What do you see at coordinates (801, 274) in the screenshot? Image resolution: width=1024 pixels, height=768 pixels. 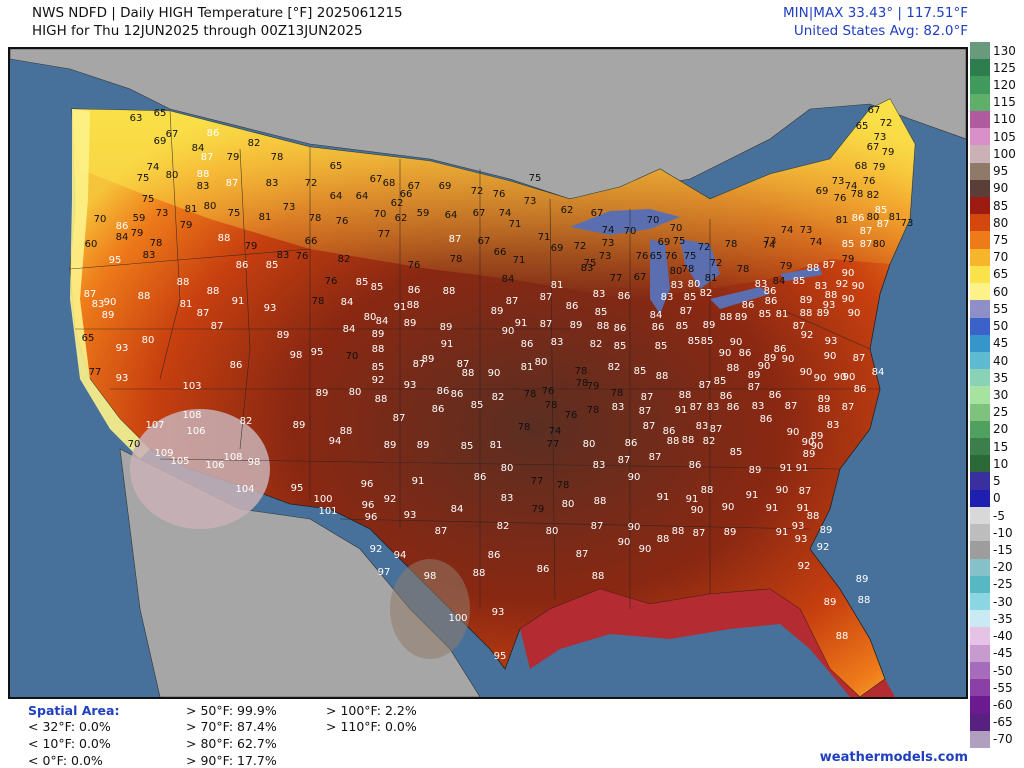 I see `lake-ontario` at bounding box center [801, 274].